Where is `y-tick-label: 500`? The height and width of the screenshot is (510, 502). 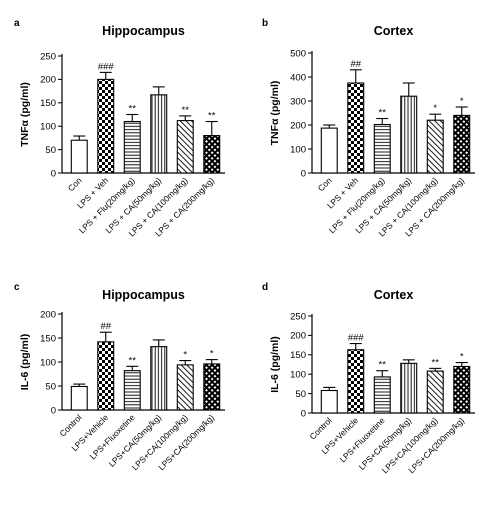 y-tick-label: 500 is located at coordinates (298, 53).